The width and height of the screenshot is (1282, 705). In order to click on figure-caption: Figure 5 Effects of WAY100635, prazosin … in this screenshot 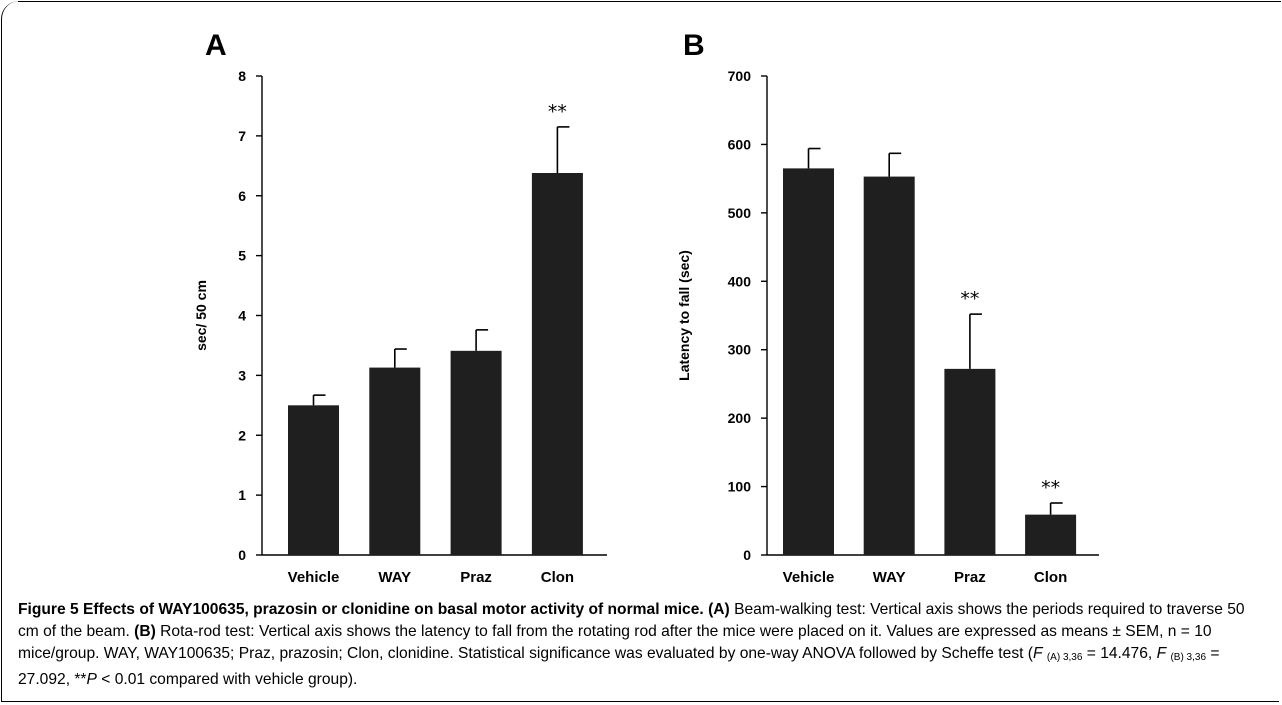, I will do `click(643, 645)`.